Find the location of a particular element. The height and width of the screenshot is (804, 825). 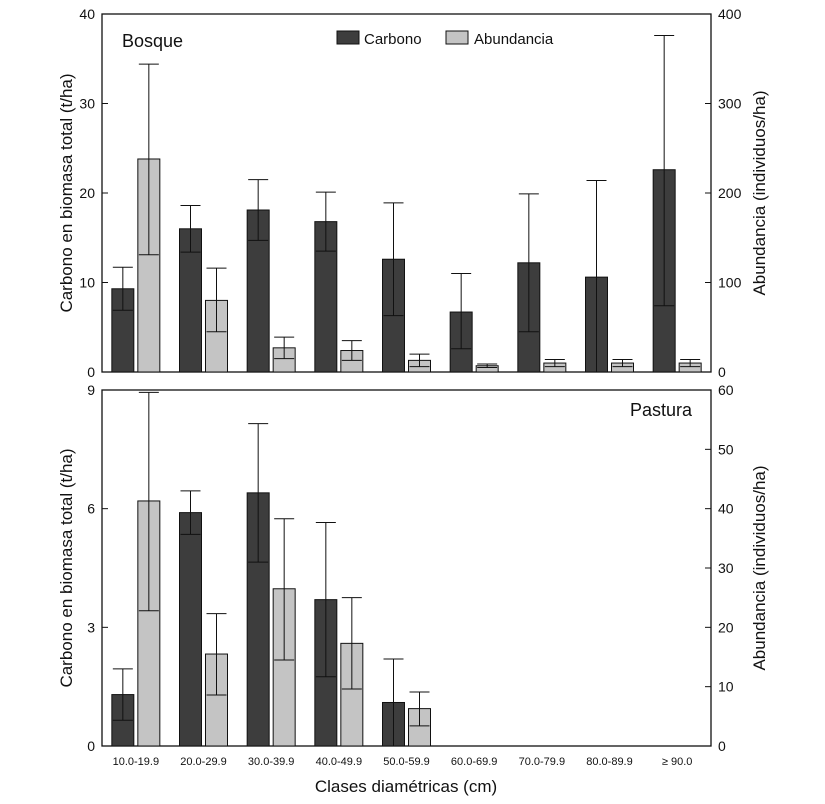

right-tick-label: 400 is located at coordinates (730, 14).